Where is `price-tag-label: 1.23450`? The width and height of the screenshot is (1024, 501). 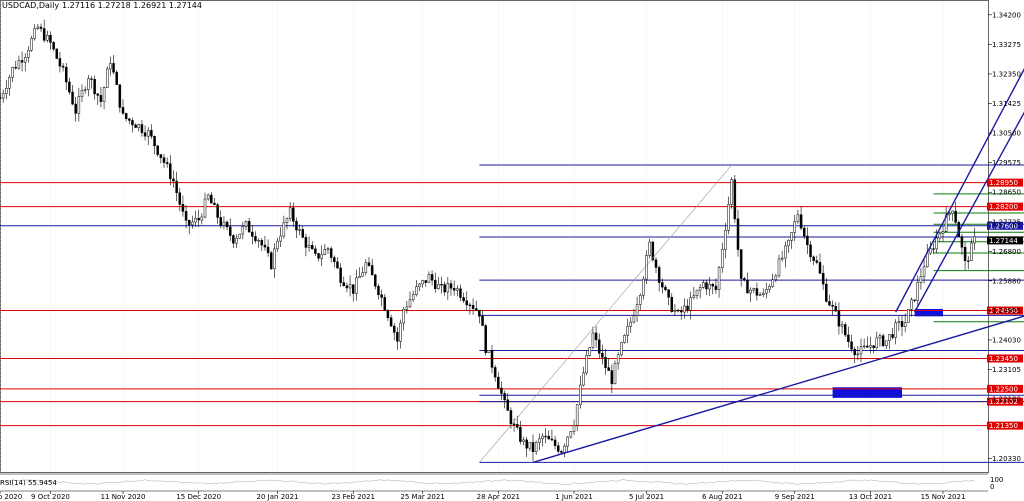
price-tag-label: 1.23450 is located at coordinates (1003, 359).